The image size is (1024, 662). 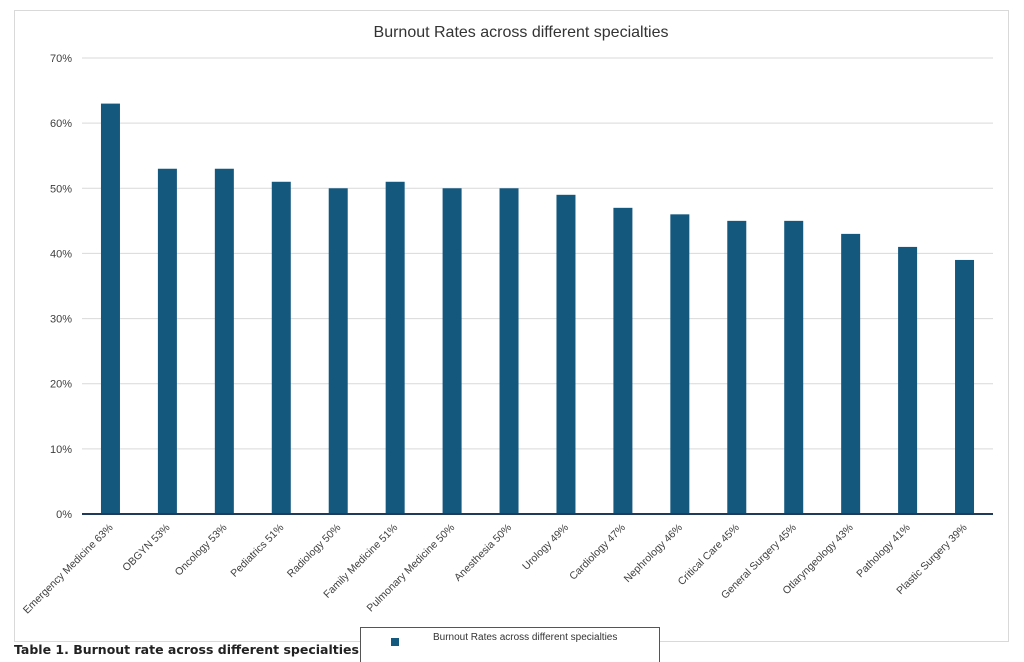 I want to click on x-tick-label: OBGYN 53%, so click(x=146, y=548).